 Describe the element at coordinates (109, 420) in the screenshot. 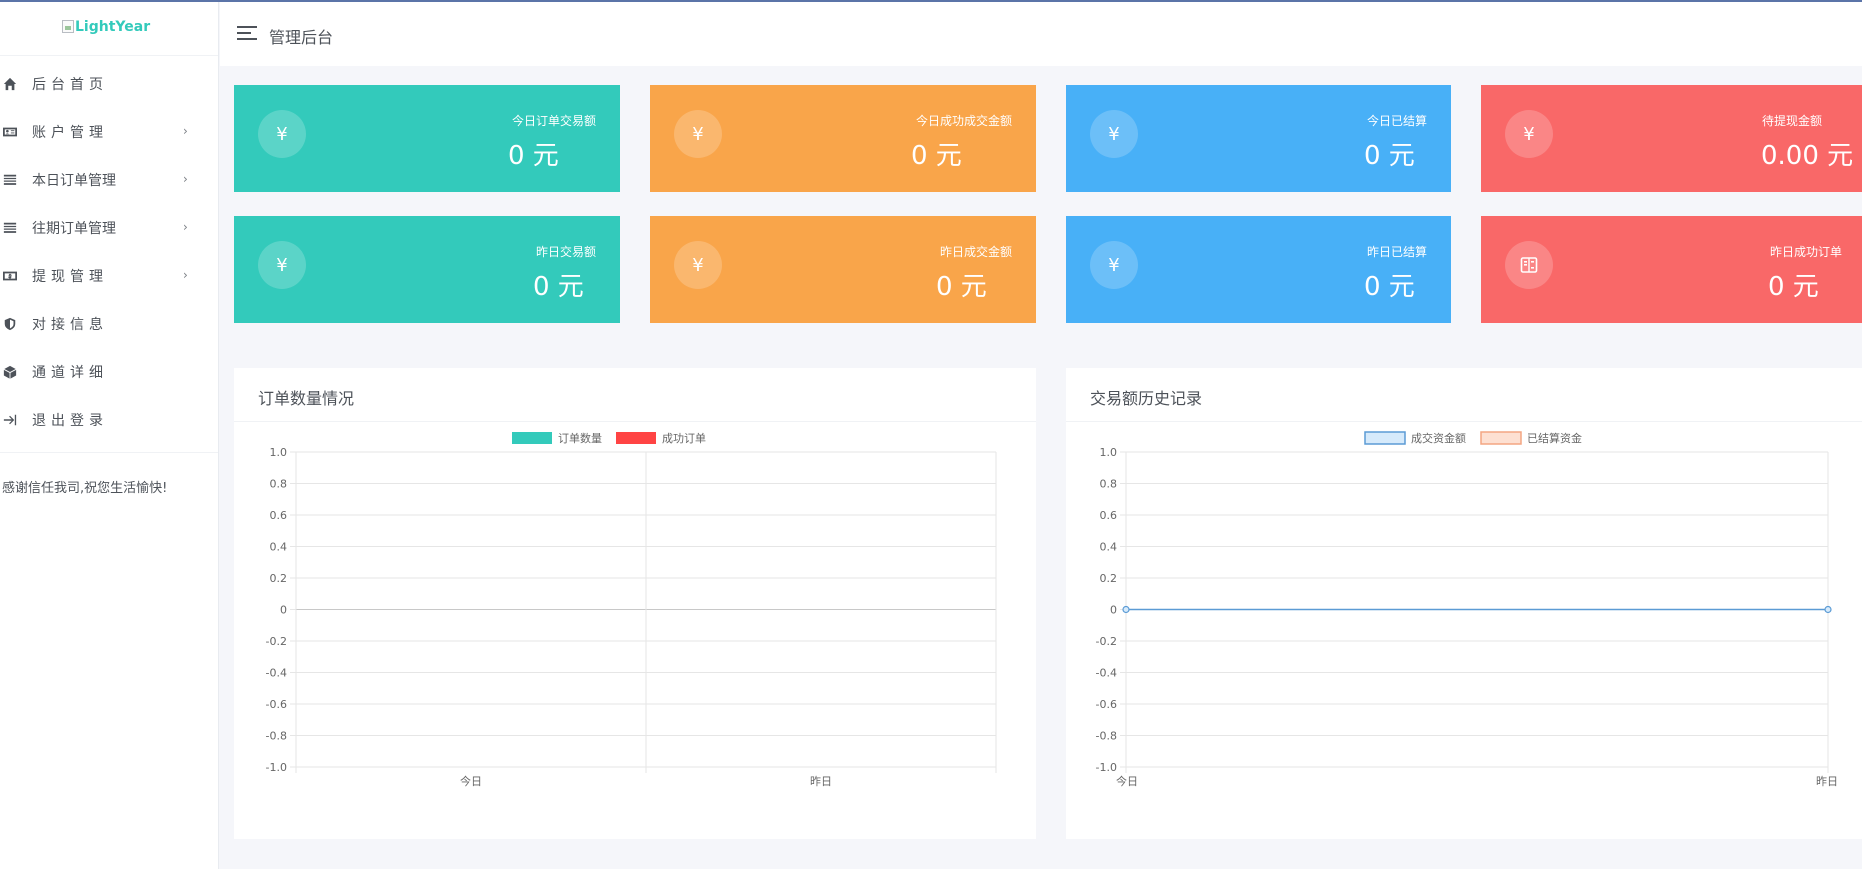

I see `sidebar-item-logout: 退出登录` at that location.